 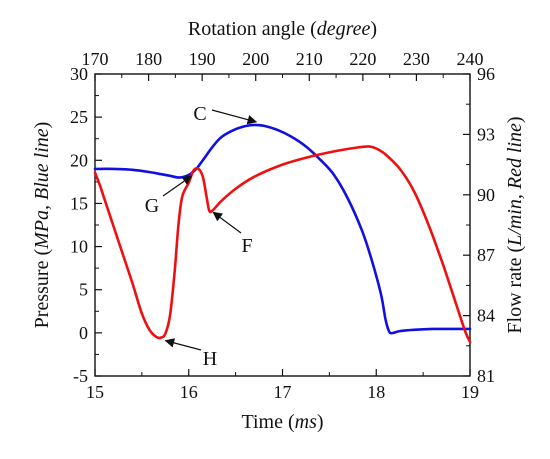 I want to click on y-right-tick-label: 90, so click(x=486, y=195).